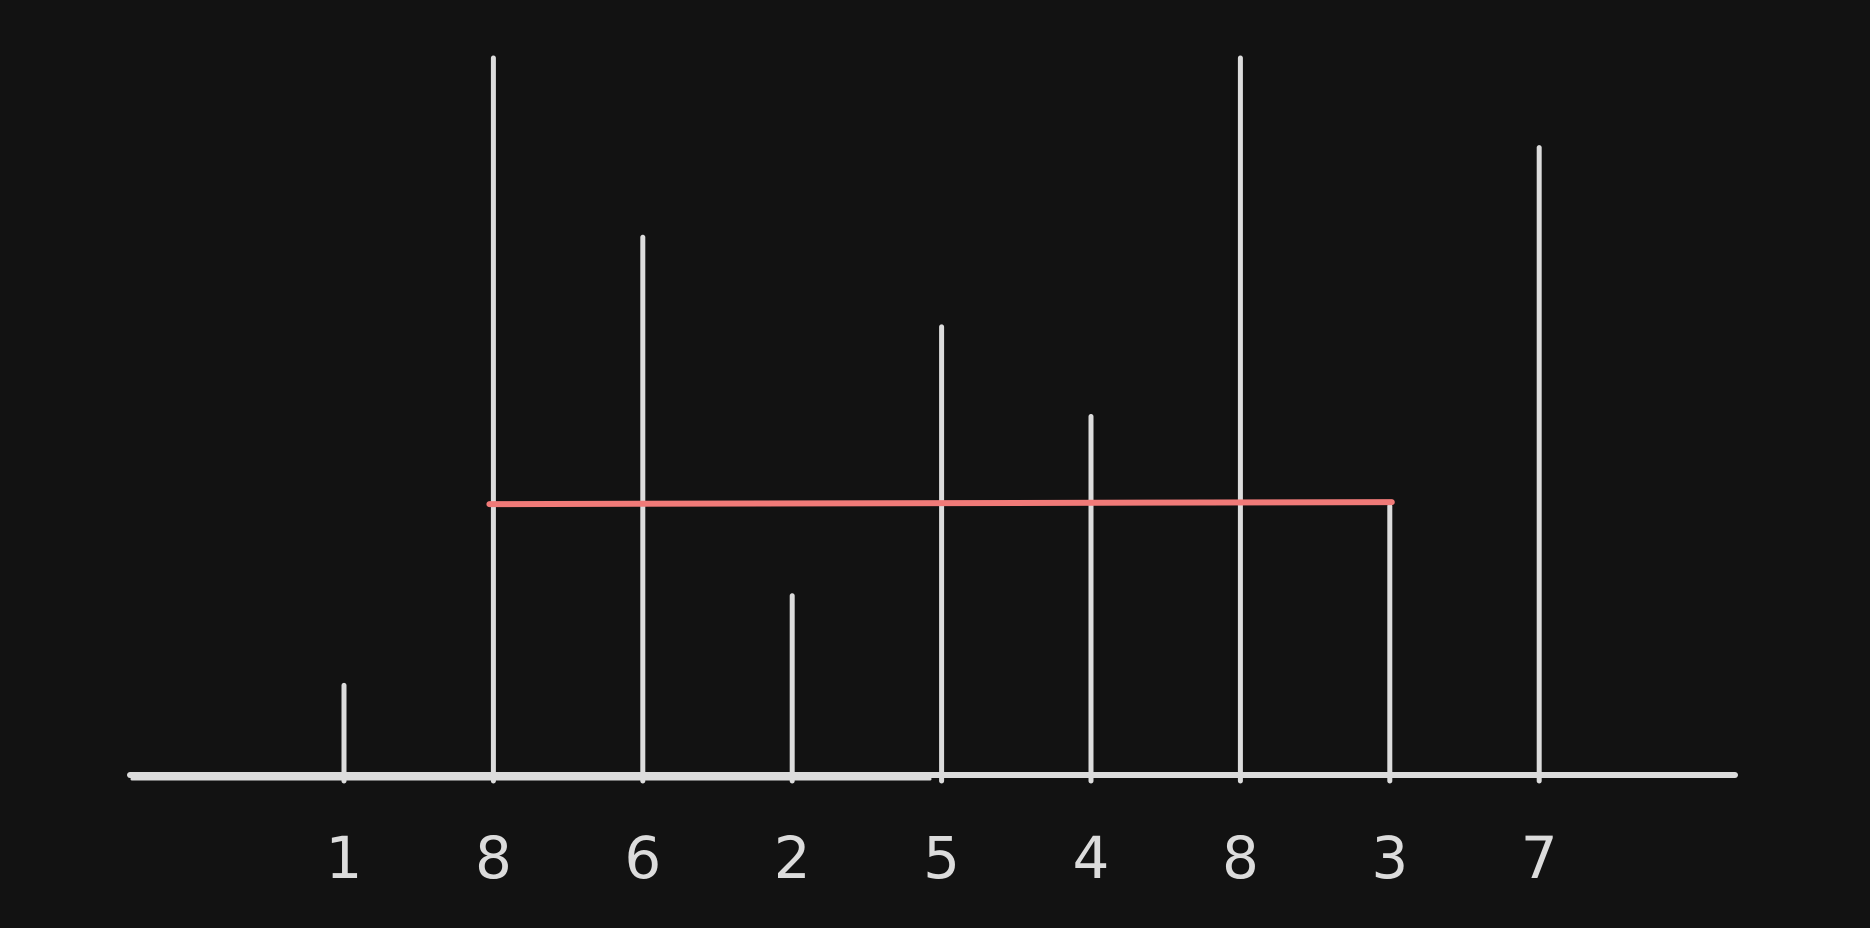  What do you see at coordinates (792, 858) in the screenshot?
I see `bar-label-4: 2` at bounding box center [792, 858].